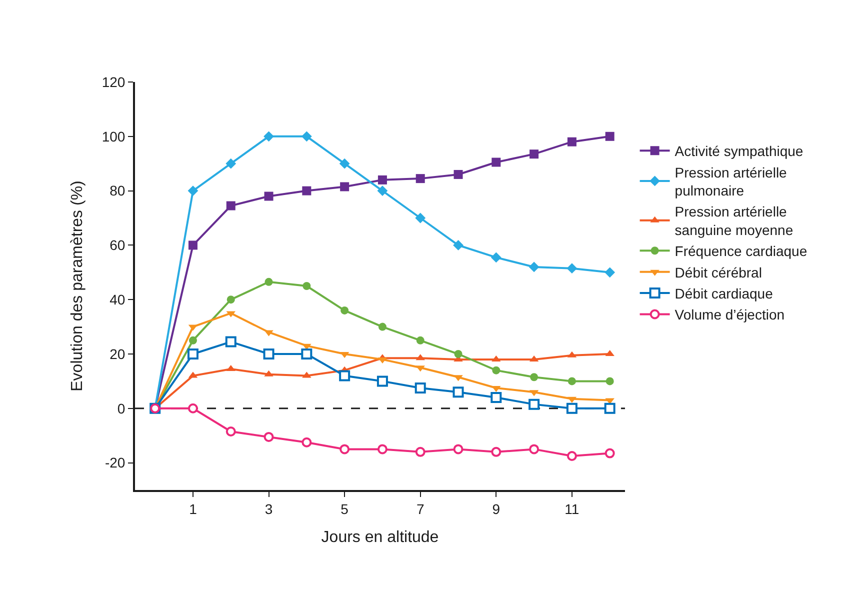 This screenshot has height=599, width=866. Describe the element at coordinates (734, 221) in the screenshot. I see `legend-label: Pression artérielle sanguine moyenne` at that location.